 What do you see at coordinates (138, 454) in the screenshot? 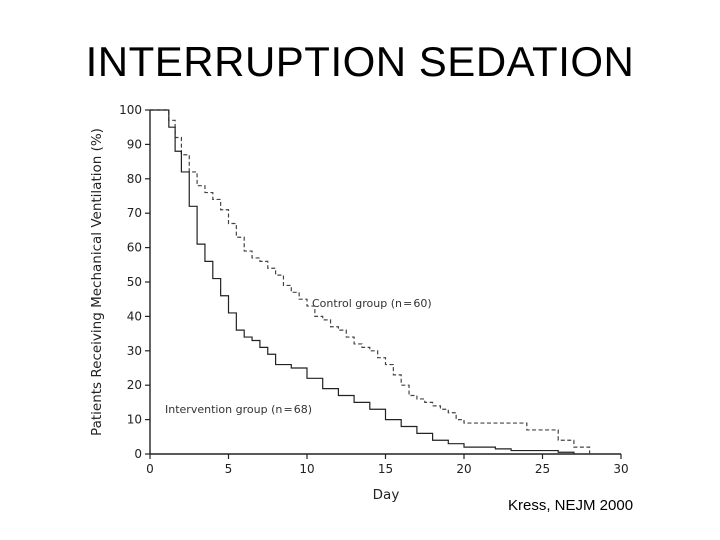
I see `y-tick-label: 0` at bounding box center [138, 454].